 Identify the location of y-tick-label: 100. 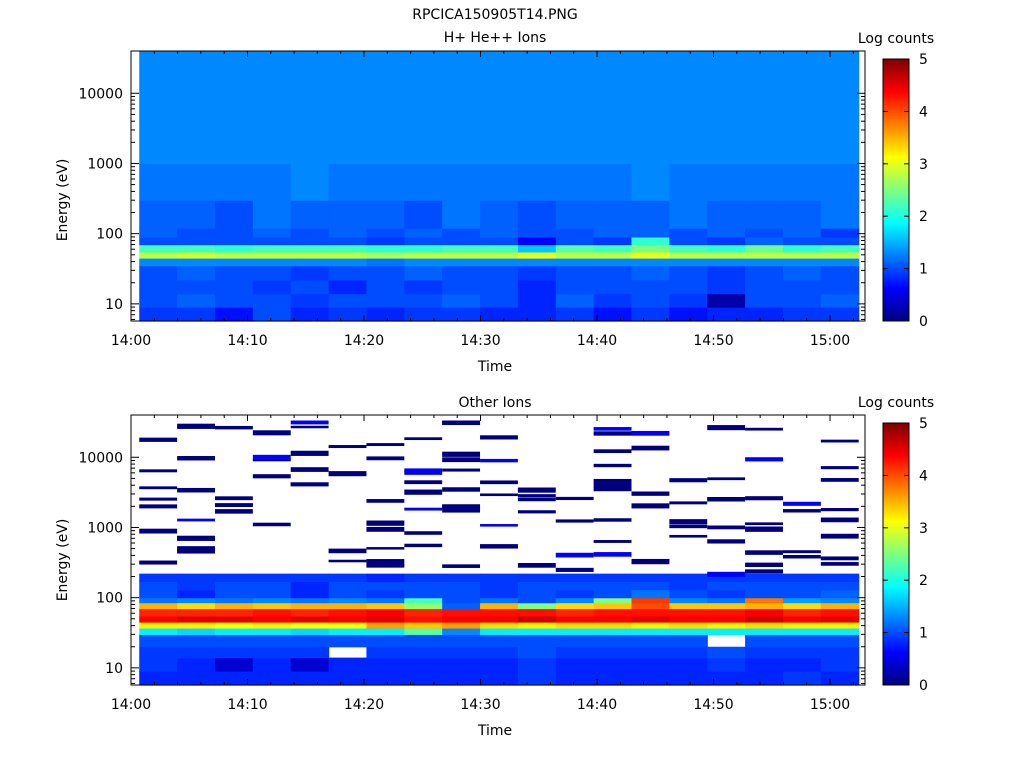
(109, 235).